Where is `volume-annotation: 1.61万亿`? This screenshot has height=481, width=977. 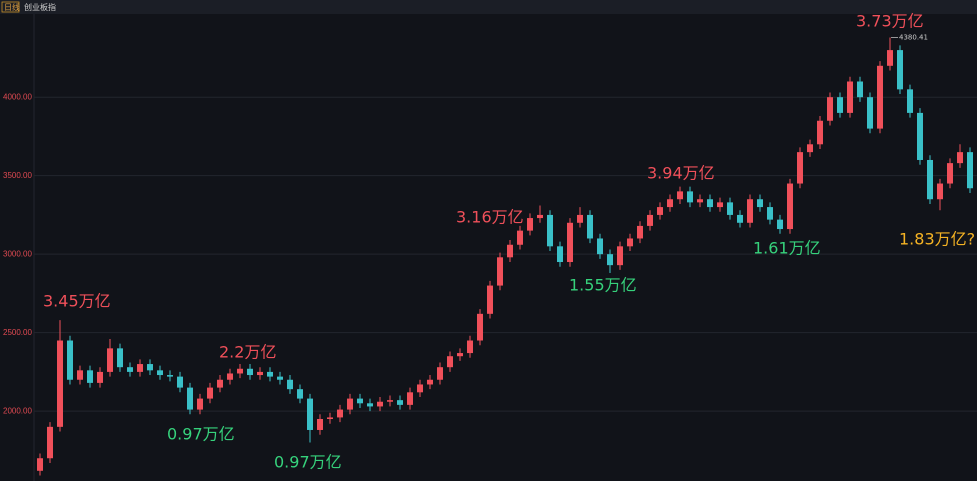 volume-annotation: 1.61万亿 is located at coordinates (787, 248).